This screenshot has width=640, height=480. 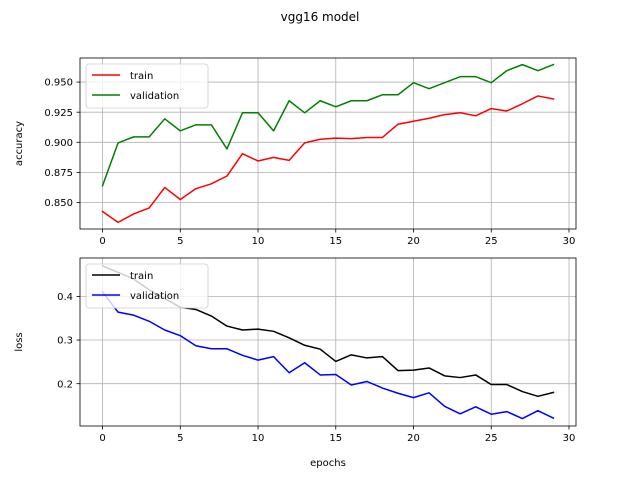 What do you see at coordinates (65, 297) in the screenshot?
I see `y-tick-label: 0.4` at bounding box center [65, 297].